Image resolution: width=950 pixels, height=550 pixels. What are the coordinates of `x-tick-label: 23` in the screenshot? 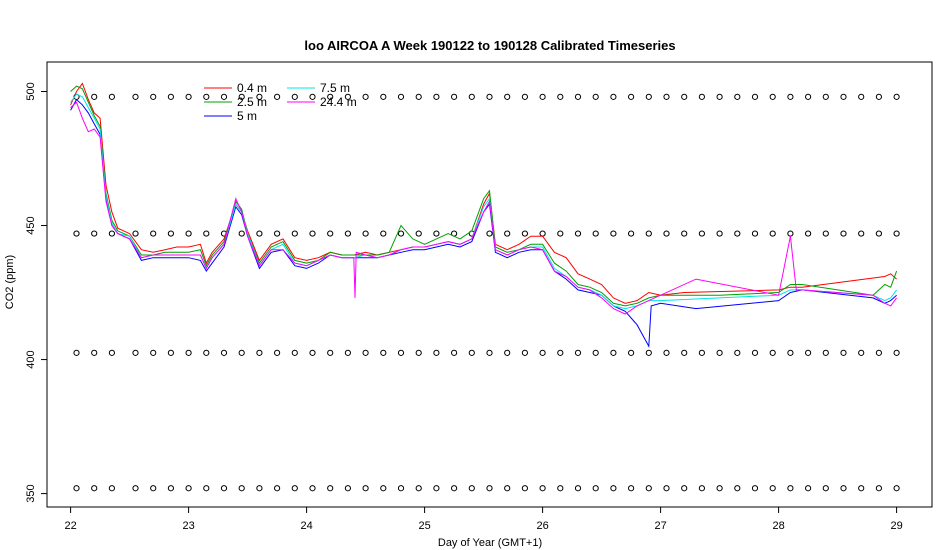 It's located at (188, 526).